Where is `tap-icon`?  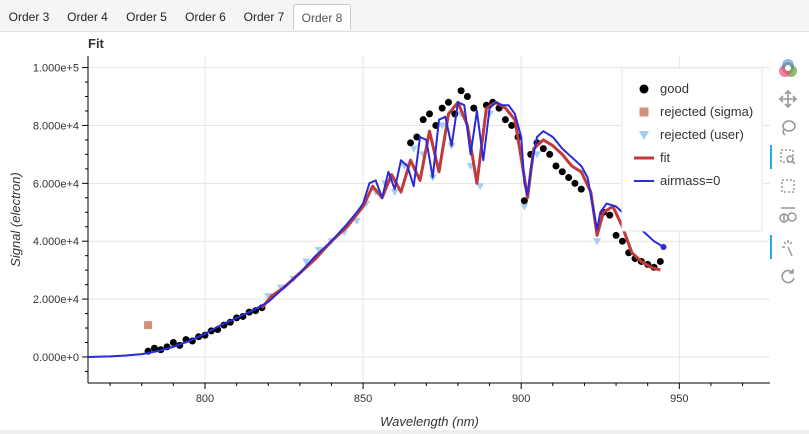
tap-icon is located at coordinates (786, 247).